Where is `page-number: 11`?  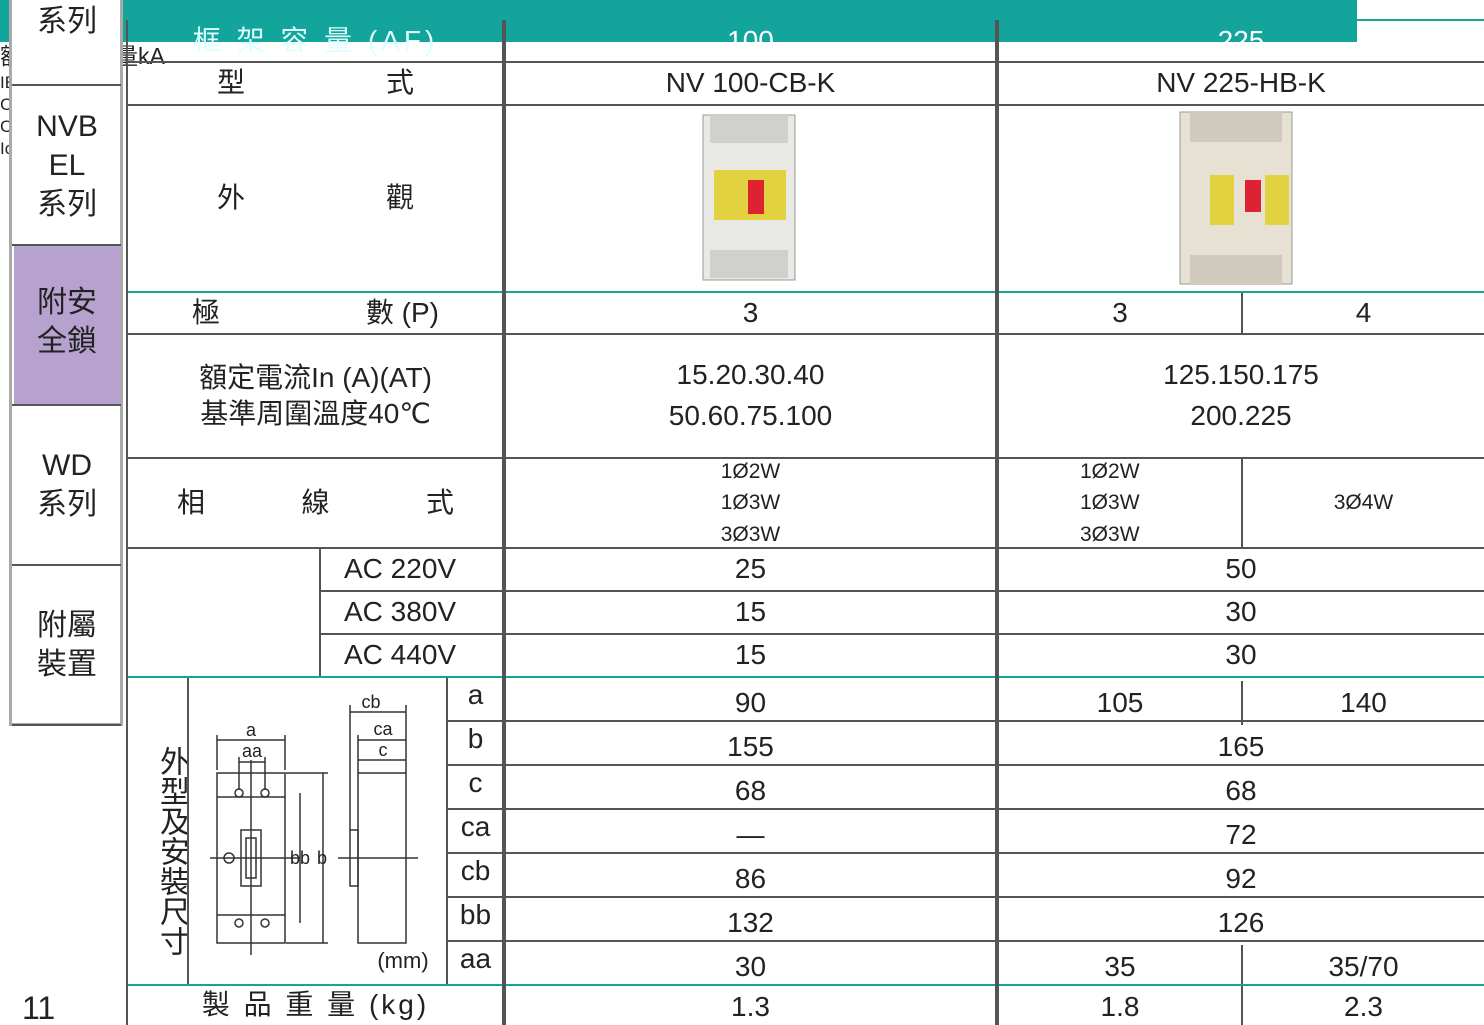 page-number: 11 is located at coordinates (39, 1007).